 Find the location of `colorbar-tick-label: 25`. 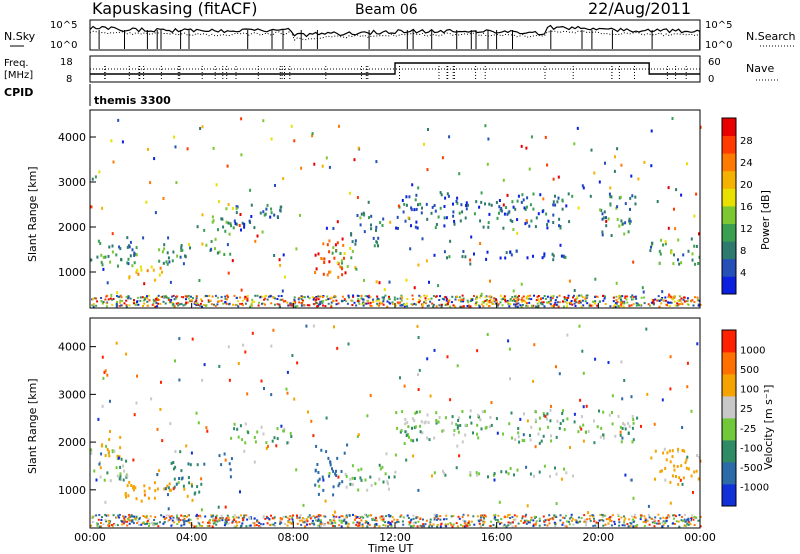

colorbar-tick-label: 25 is located at coordinates (746, 409).